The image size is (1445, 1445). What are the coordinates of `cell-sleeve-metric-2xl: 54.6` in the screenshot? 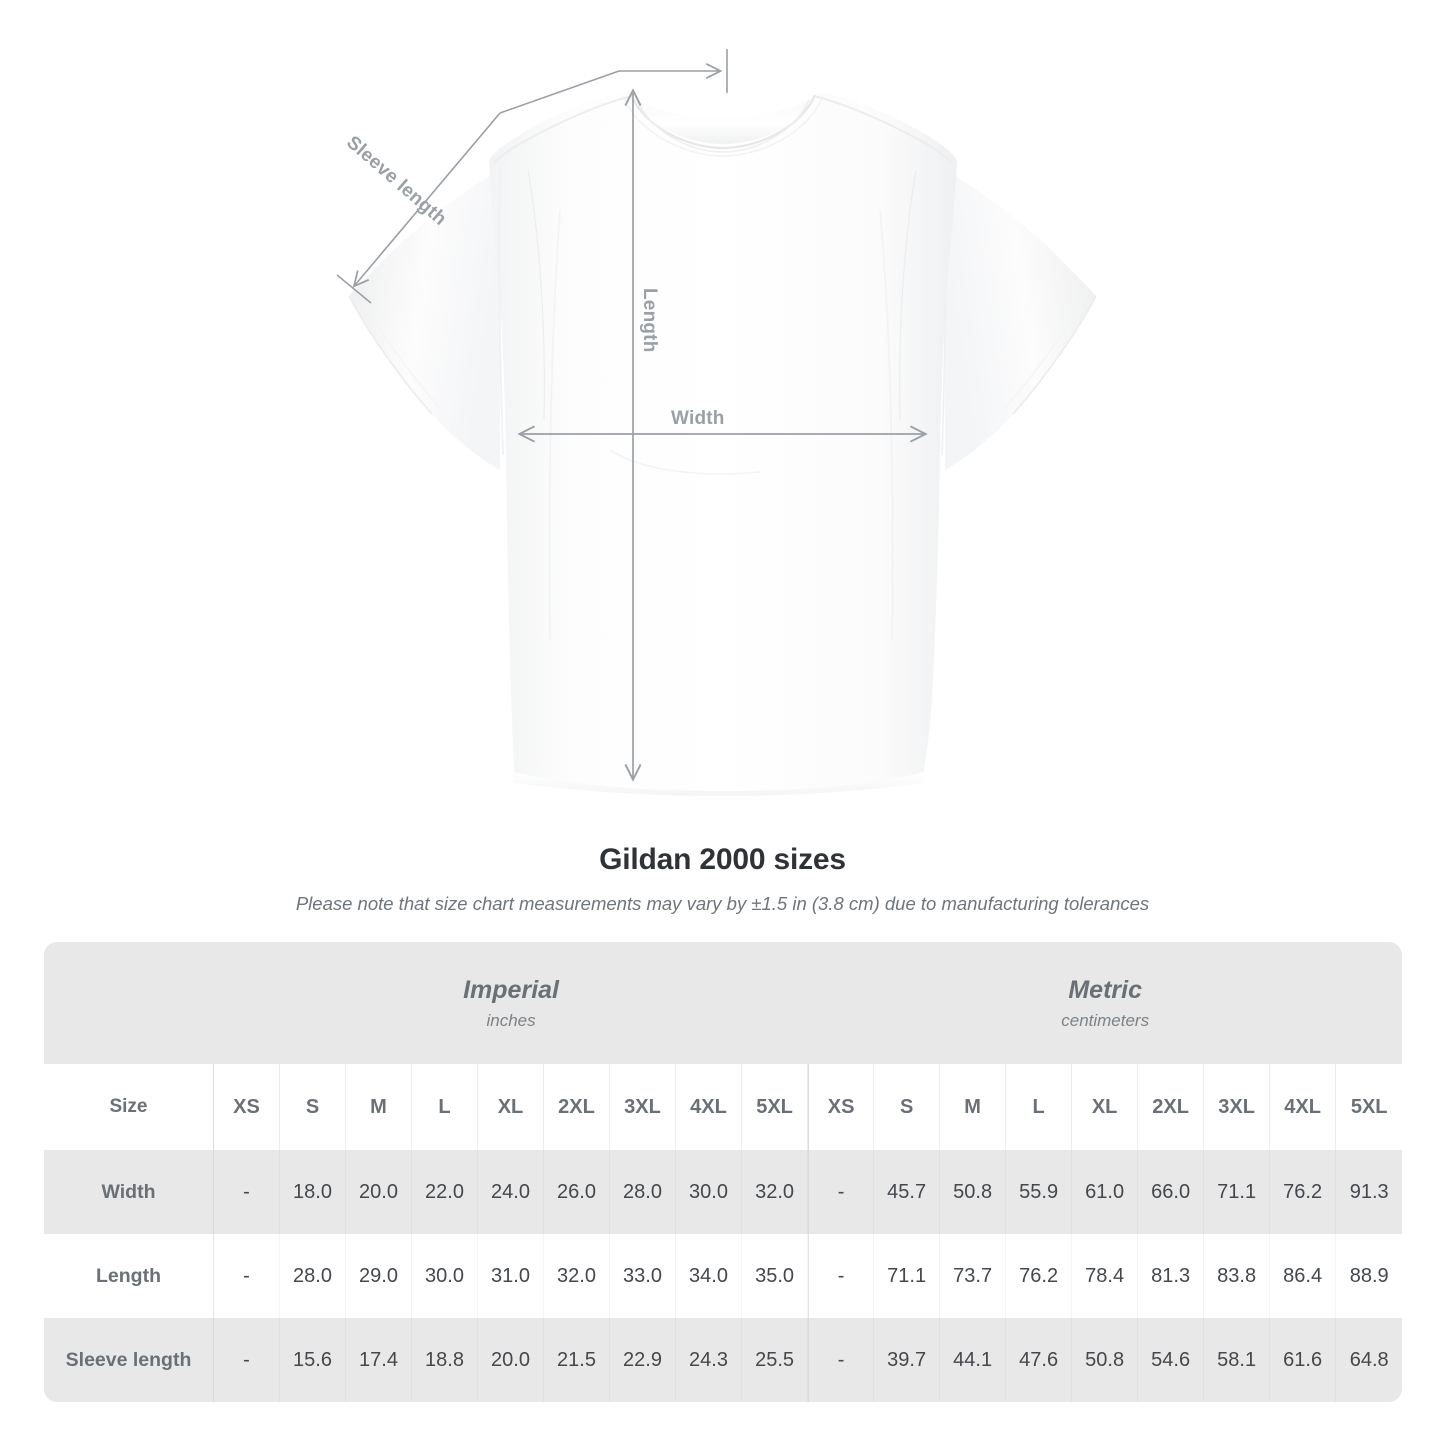 It's located at (1171, 1360).